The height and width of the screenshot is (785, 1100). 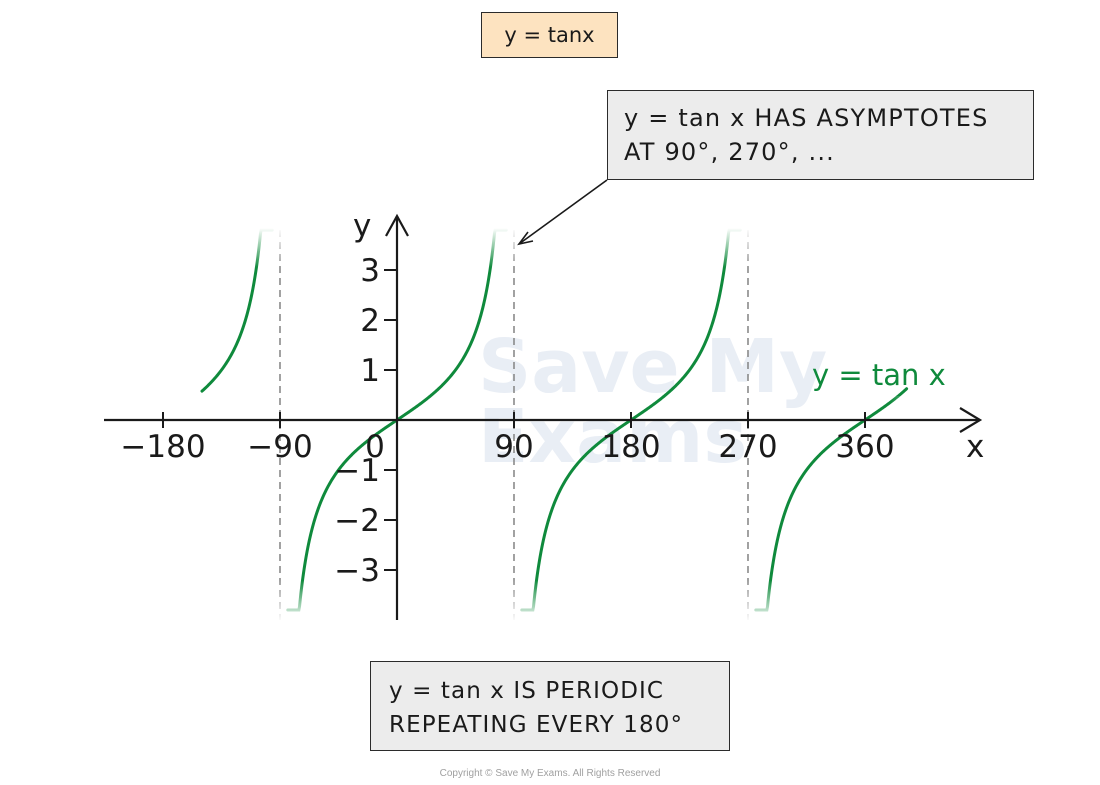 I want to click on annotation-pointer, so click(x=562, y=212).